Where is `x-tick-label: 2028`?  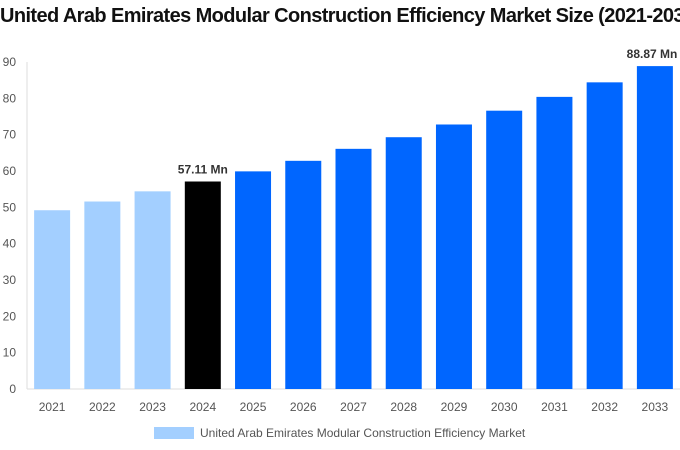 x-tick-label: 2028 is located at coordinates (403, 407).